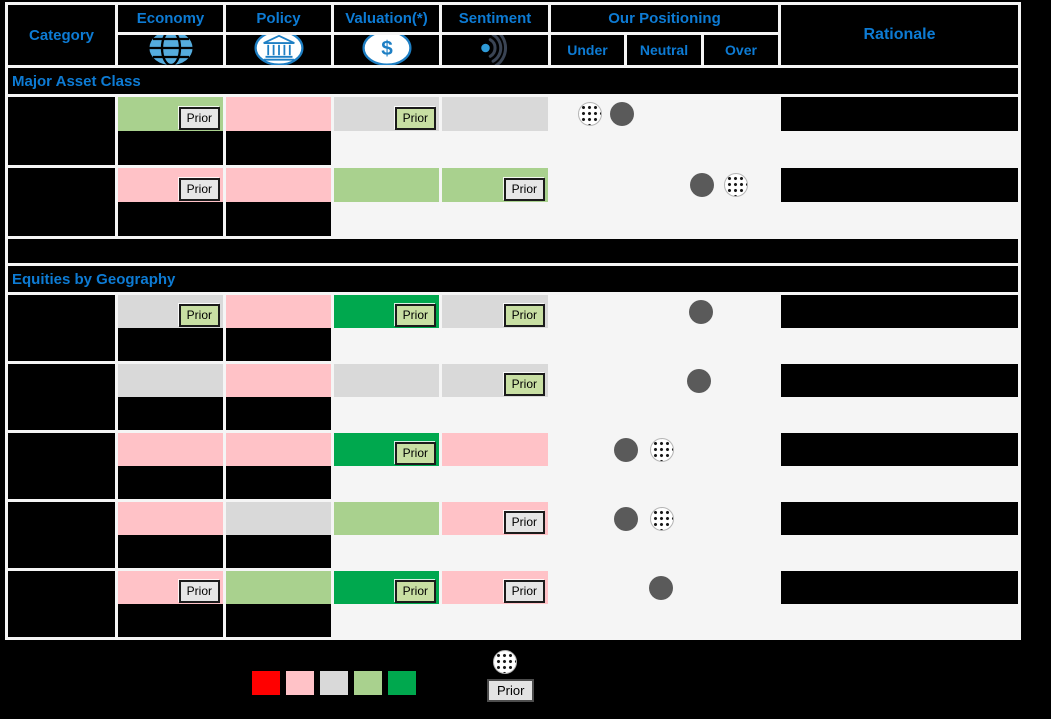 This screenshot has width=1051, height=719. Describe the element at coordinates (61, 35) in the screenshot. I see `category-header: Category` at that location.